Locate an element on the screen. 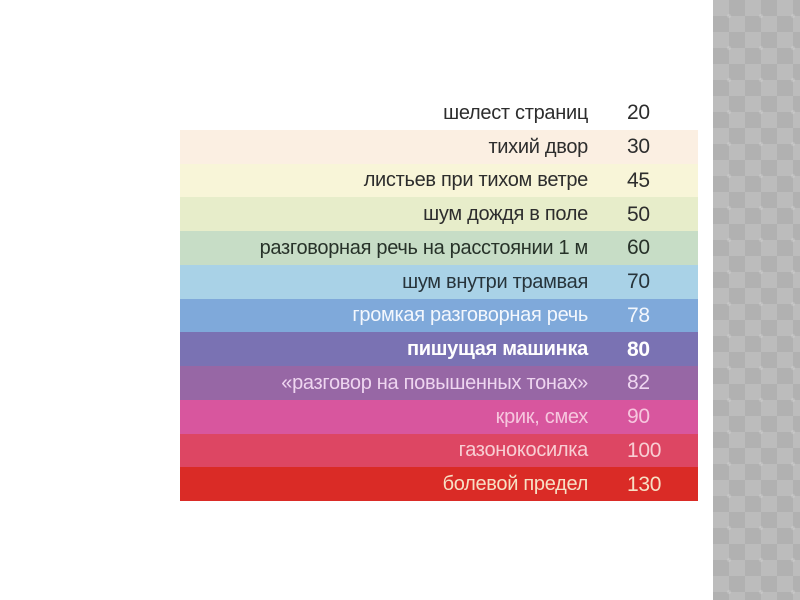 This screenshot has height=600, width=800. row-label: газонокосилка is located at coordinates (523, 450).